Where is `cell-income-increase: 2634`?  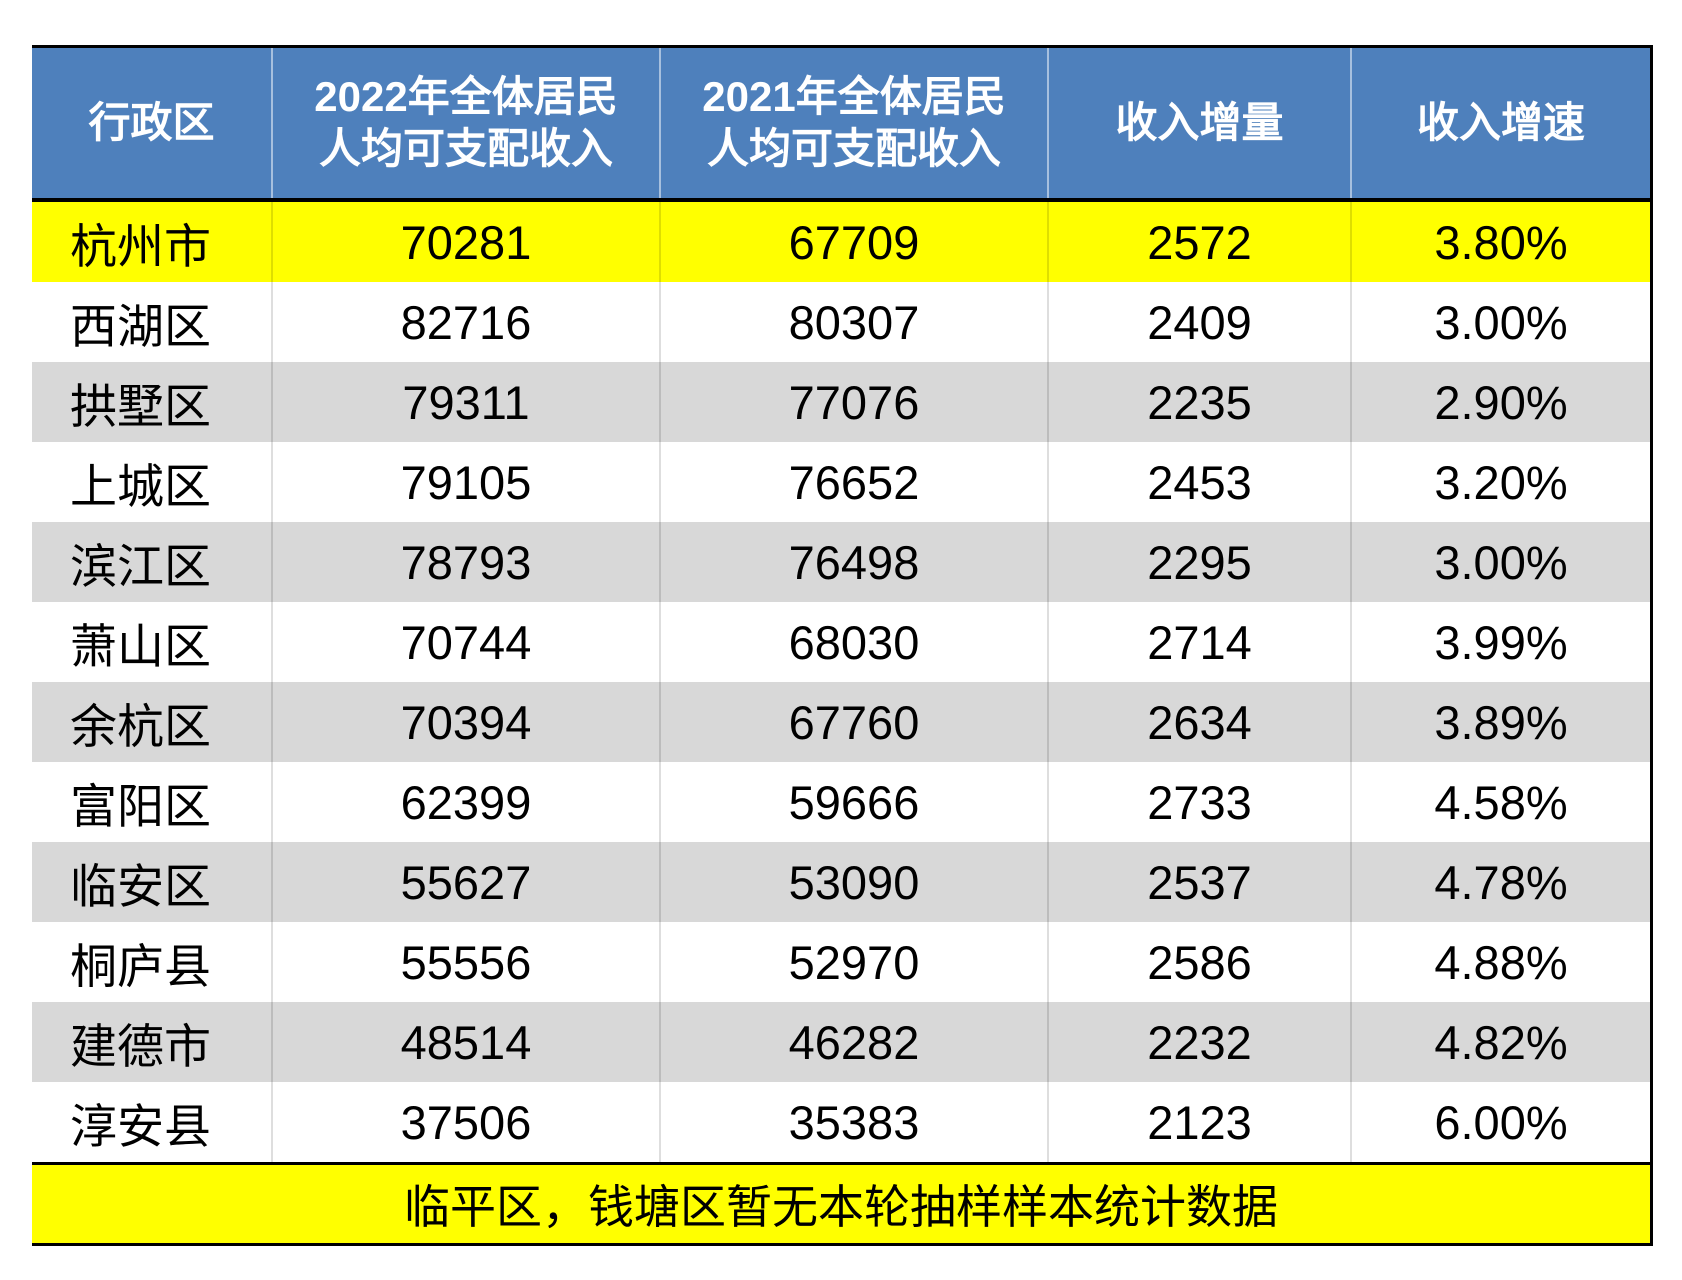
cell-income-increase: 2634 is located at coordinates (1200, 722).